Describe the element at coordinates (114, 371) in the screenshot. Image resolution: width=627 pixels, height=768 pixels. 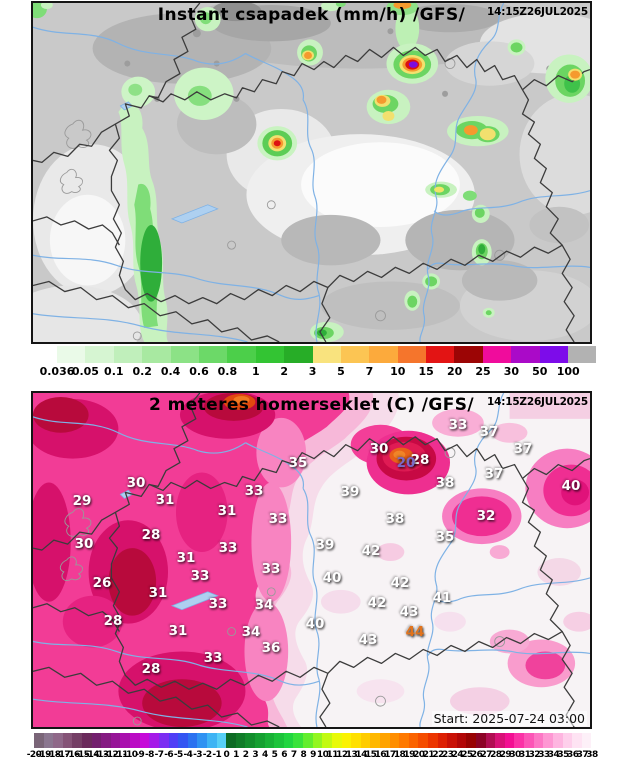
I see `colorbar-tick: 0.1` at that location.